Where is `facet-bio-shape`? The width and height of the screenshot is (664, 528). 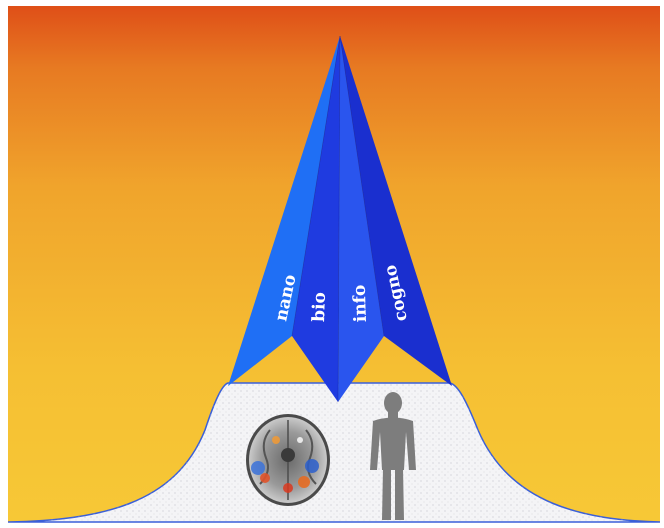
facet-bio-shape is located at coordinates (316, 219).